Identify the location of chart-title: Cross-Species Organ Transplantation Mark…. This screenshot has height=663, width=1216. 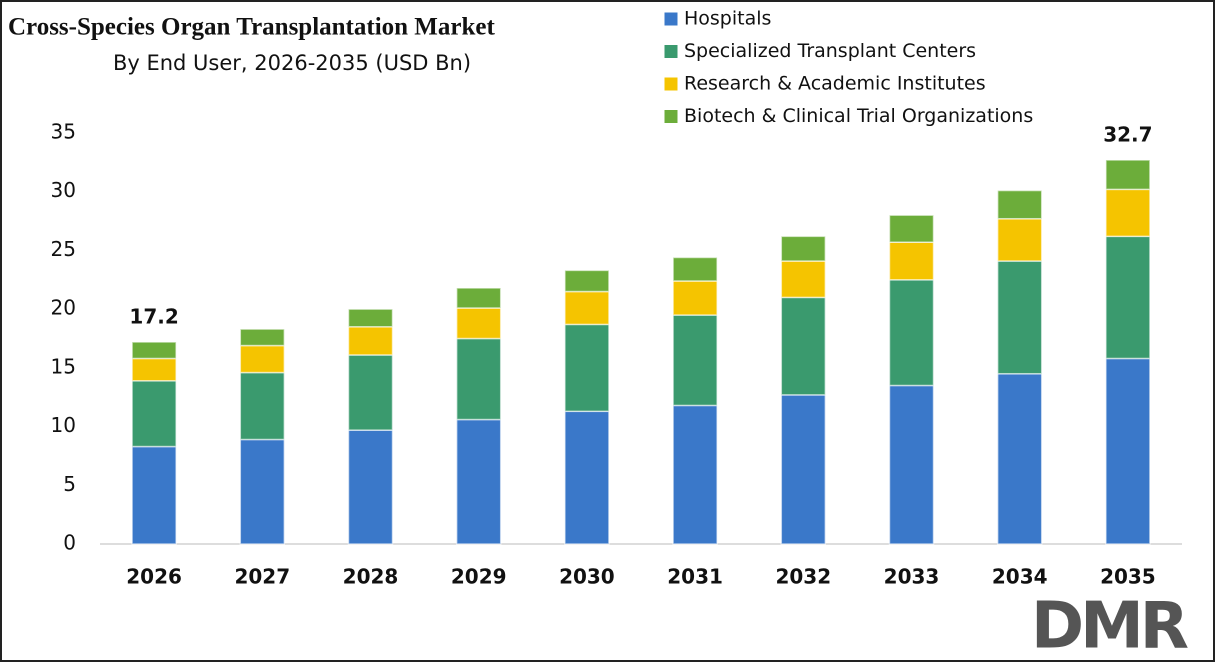
(251, 27).